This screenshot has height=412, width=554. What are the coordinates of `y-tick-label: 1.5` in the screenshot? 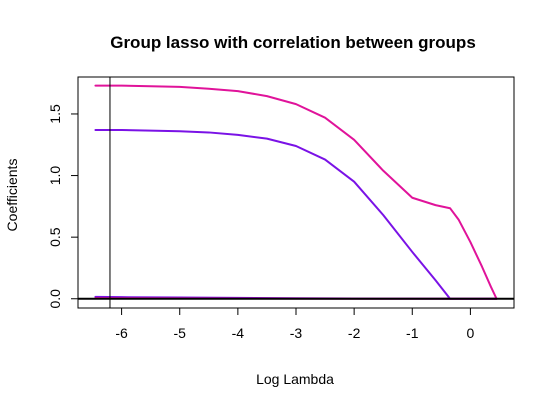 It's located at (55, 114).